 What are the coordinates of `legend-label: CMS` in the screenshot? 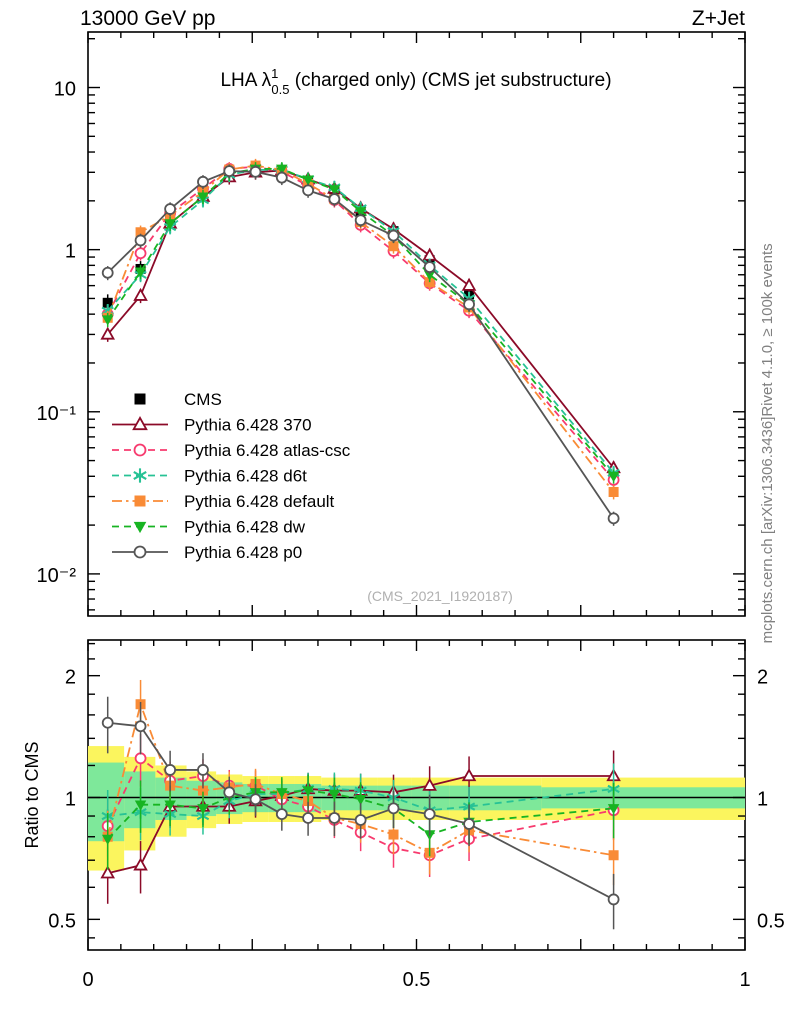 It's located at (203, 399).